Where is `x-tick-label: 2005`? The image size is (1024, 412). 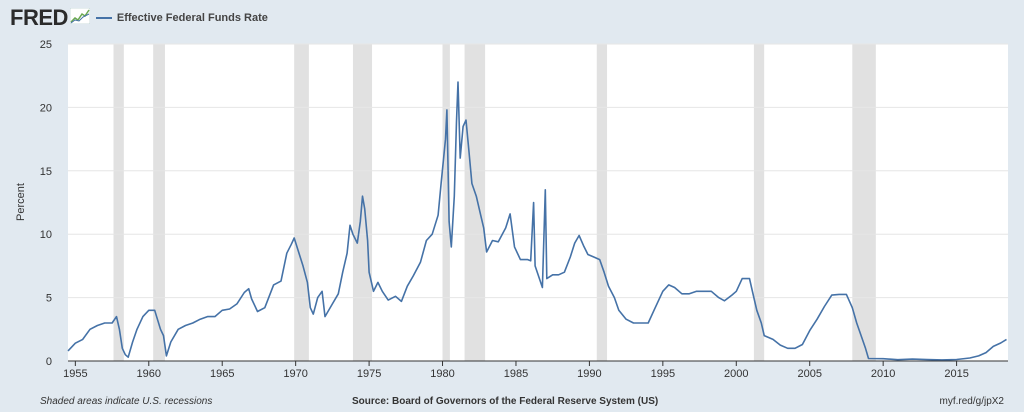
x-tick-label: 2005 is located at coordinates (809, 374).